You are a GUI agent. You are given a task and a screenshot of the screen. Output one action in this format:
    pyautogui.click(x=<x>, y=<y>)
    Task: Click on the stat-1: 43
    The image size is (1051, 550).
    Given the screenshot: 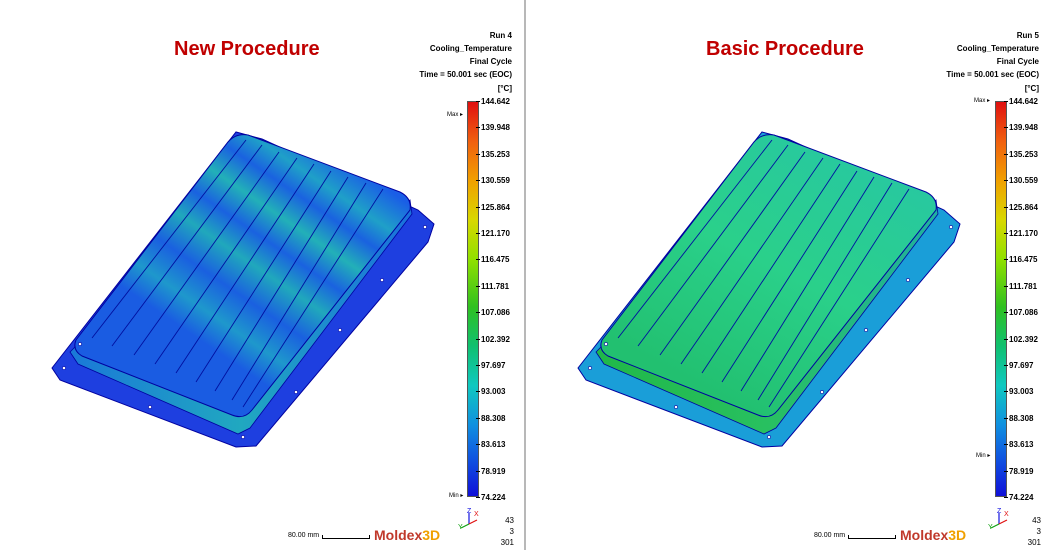 What is the action you would take?
    pyautogui.click(x=1036, y=520)
    